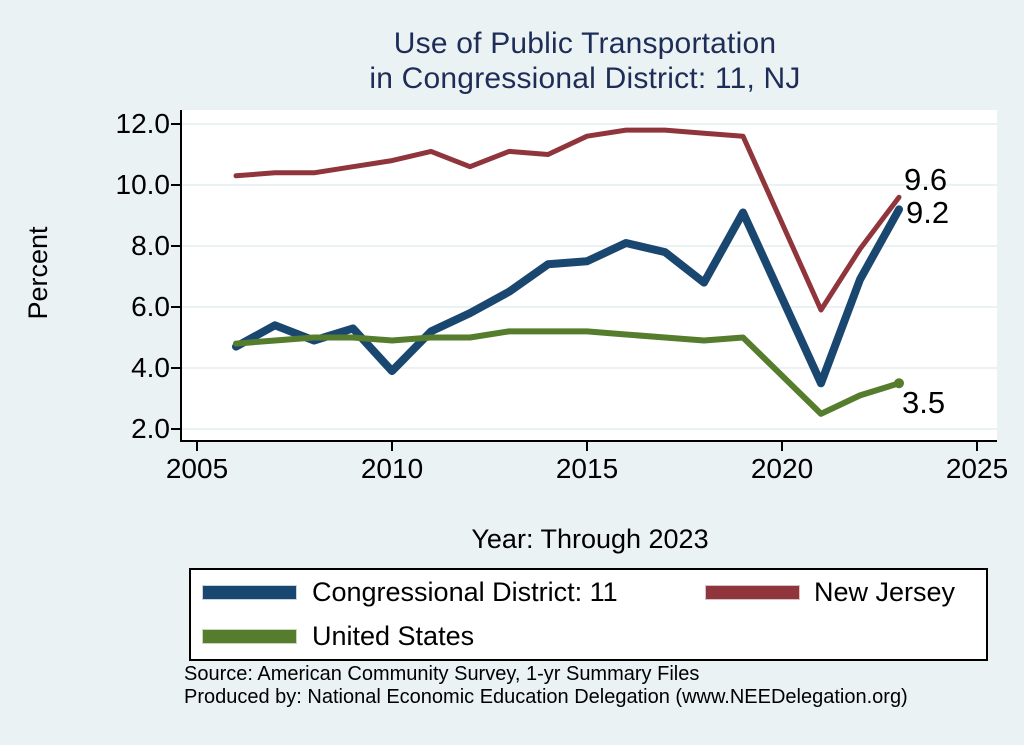  I want to click on y-tick-label: 12.0, so click(143, 123).